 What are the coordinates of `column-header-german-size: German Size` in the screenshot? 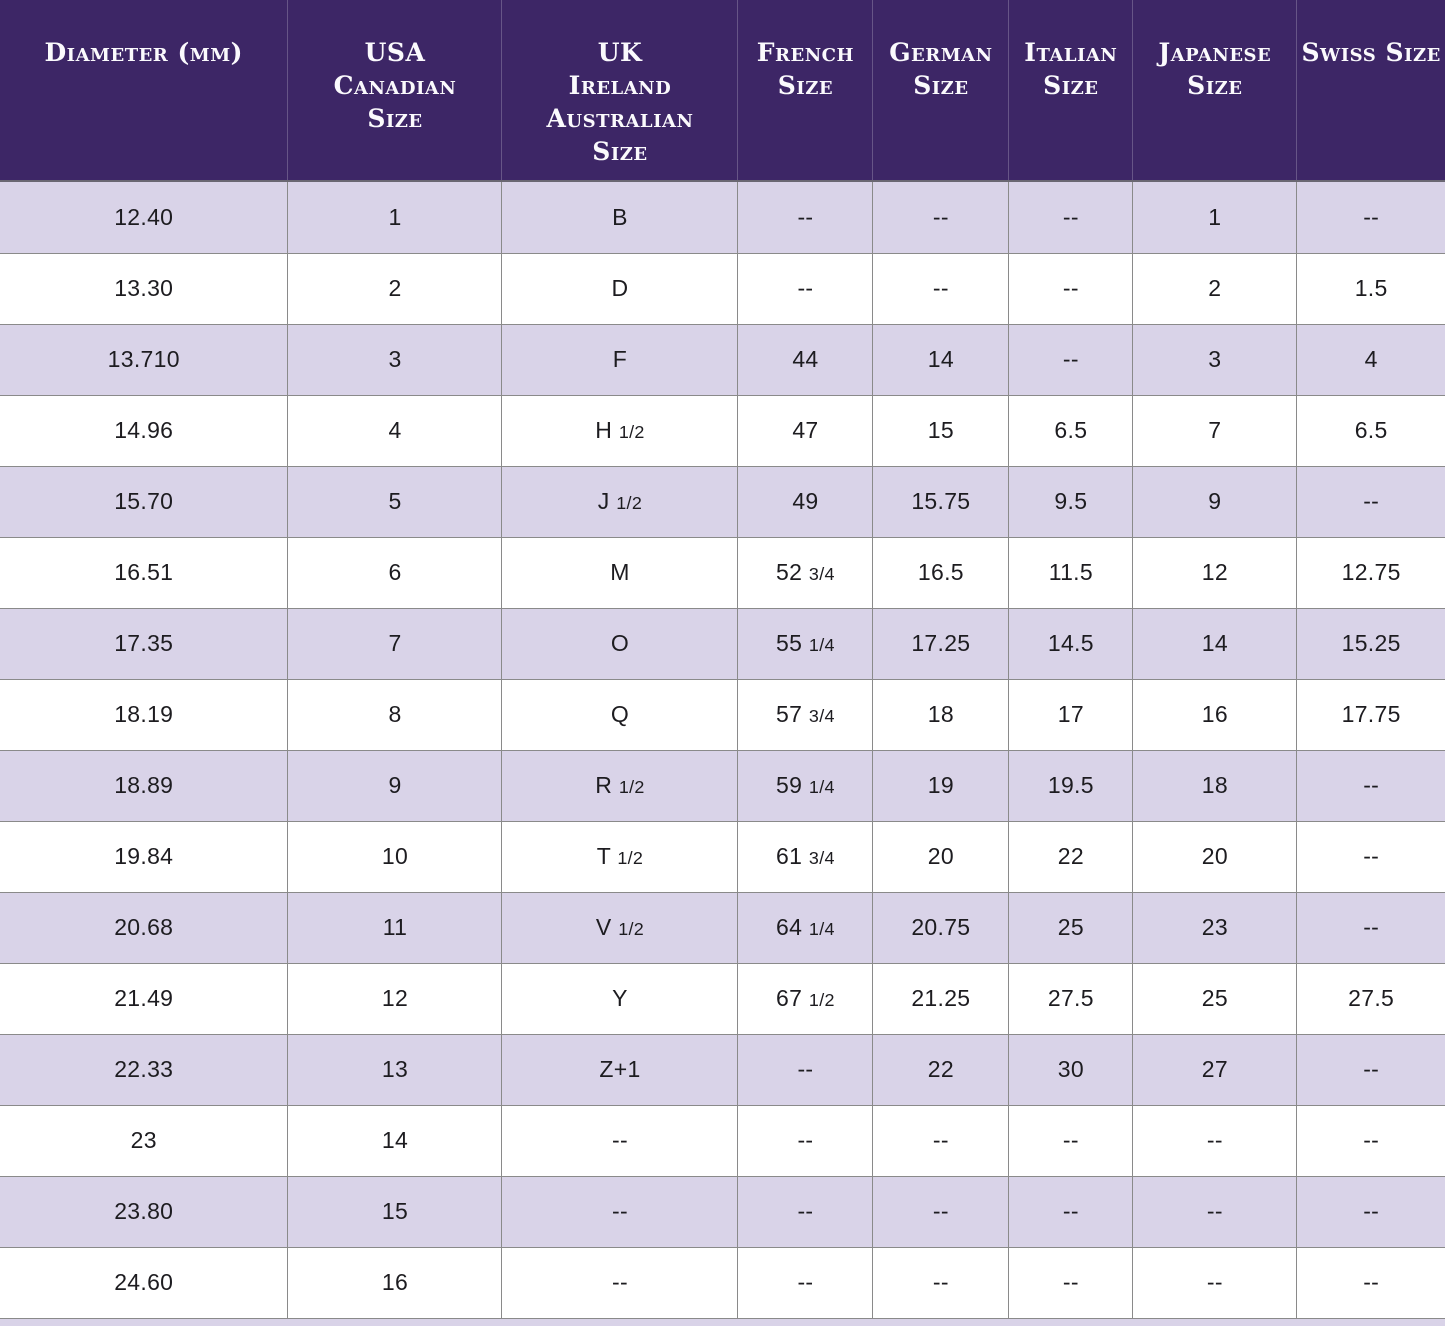 It's located at (941, 91).